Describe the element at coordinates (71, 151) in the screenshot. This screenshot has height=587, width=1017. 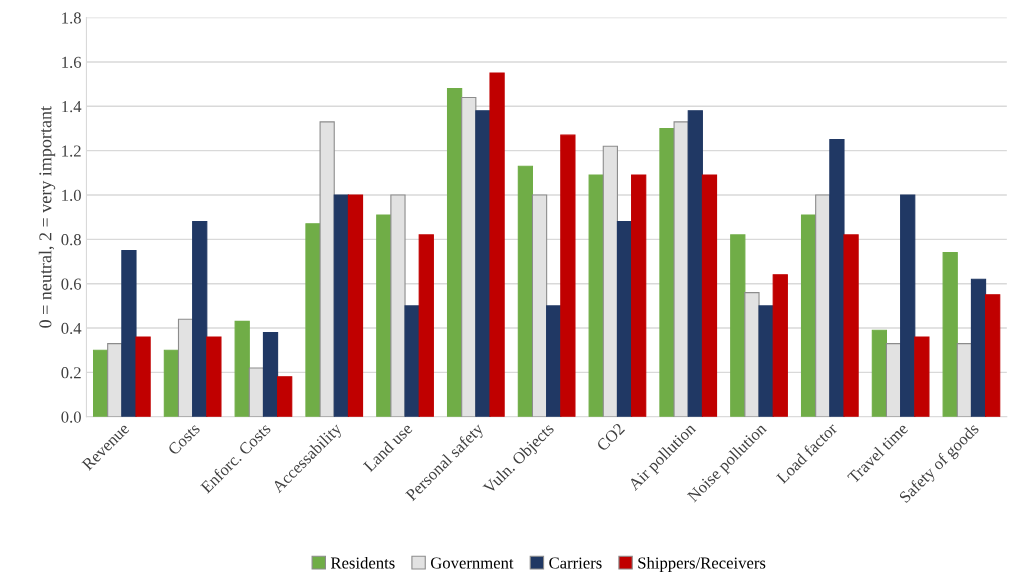
I see `y-tick-label: 1.2` at that location.